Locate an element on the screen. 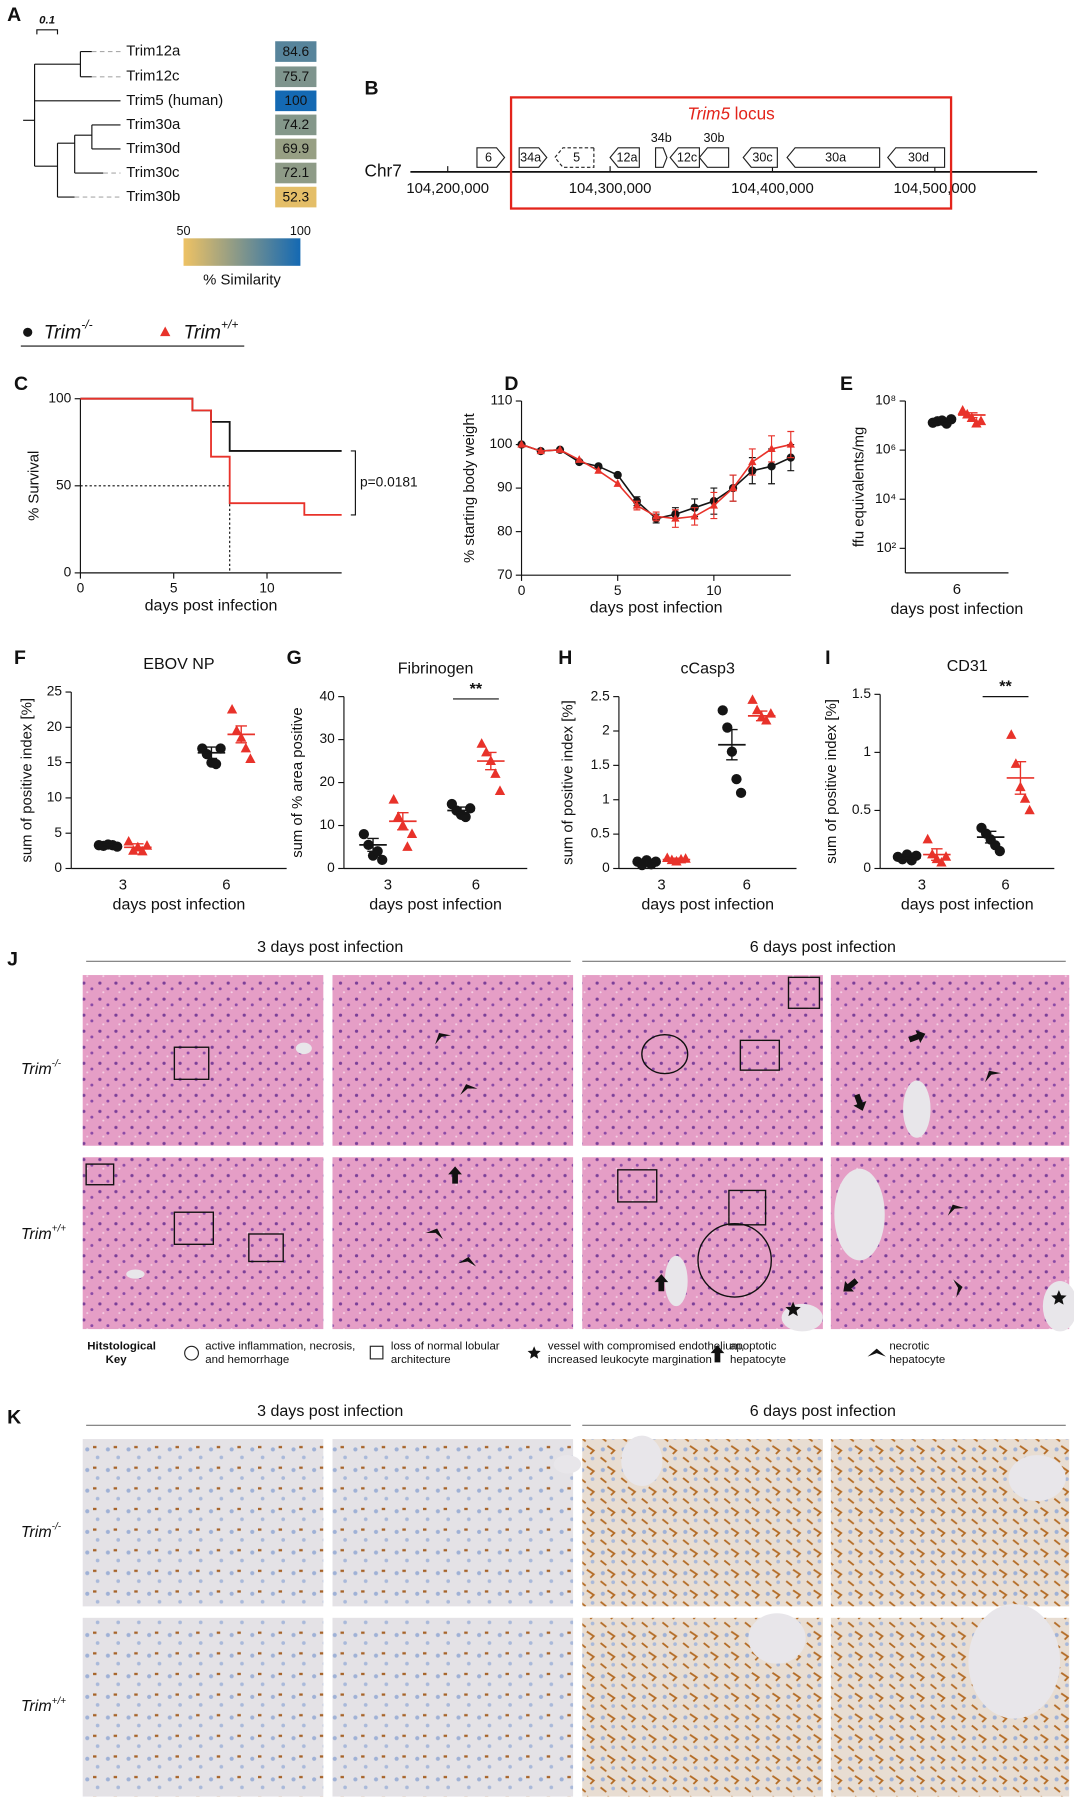 The width and height of the screenshot is (1074, 1800). key-text: hepatocyte is located at coordinates (917, 1360).